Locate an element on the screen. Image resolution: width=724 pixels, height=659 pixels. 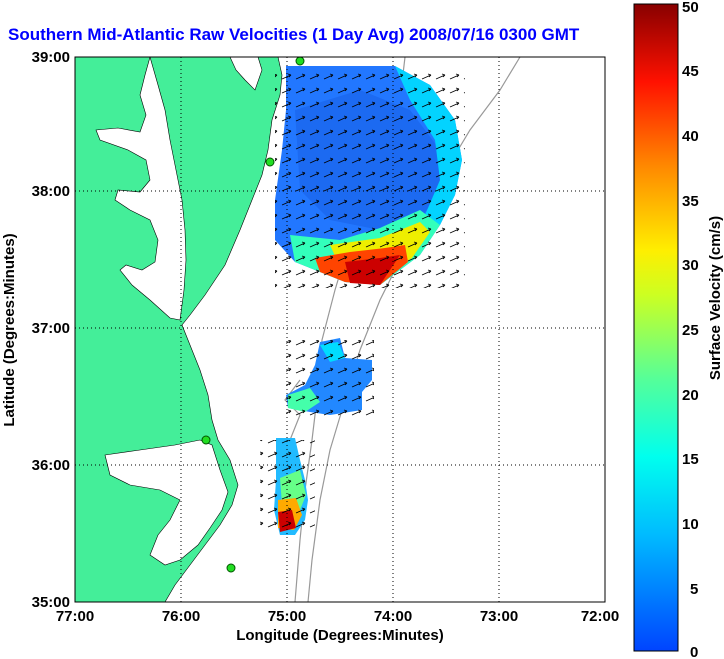
x-tick-label: 77:00 is located at coordinates (75, 616).